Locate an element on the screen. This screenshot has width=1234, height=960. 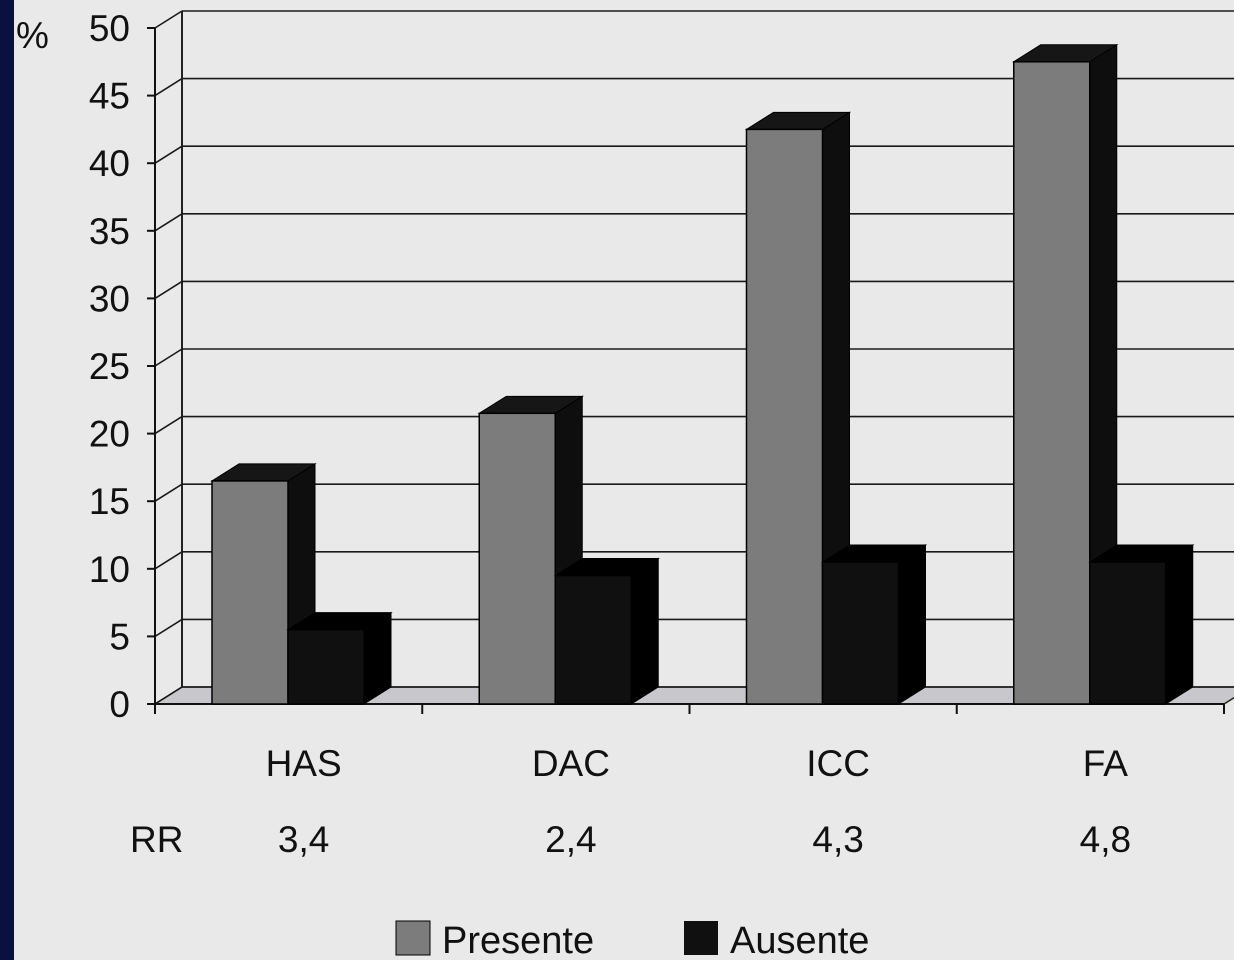
y-tick-label: 0 is located at coordinates (119, 704).